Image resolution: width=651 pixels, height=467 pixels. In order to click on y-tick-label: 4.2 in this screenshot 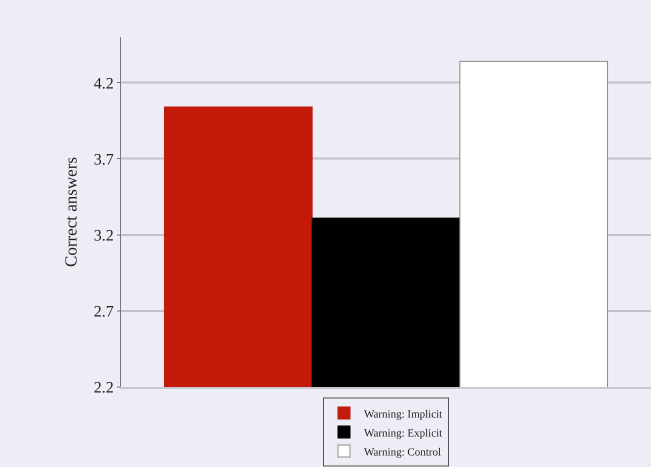, I will do `click(104, 83)`.